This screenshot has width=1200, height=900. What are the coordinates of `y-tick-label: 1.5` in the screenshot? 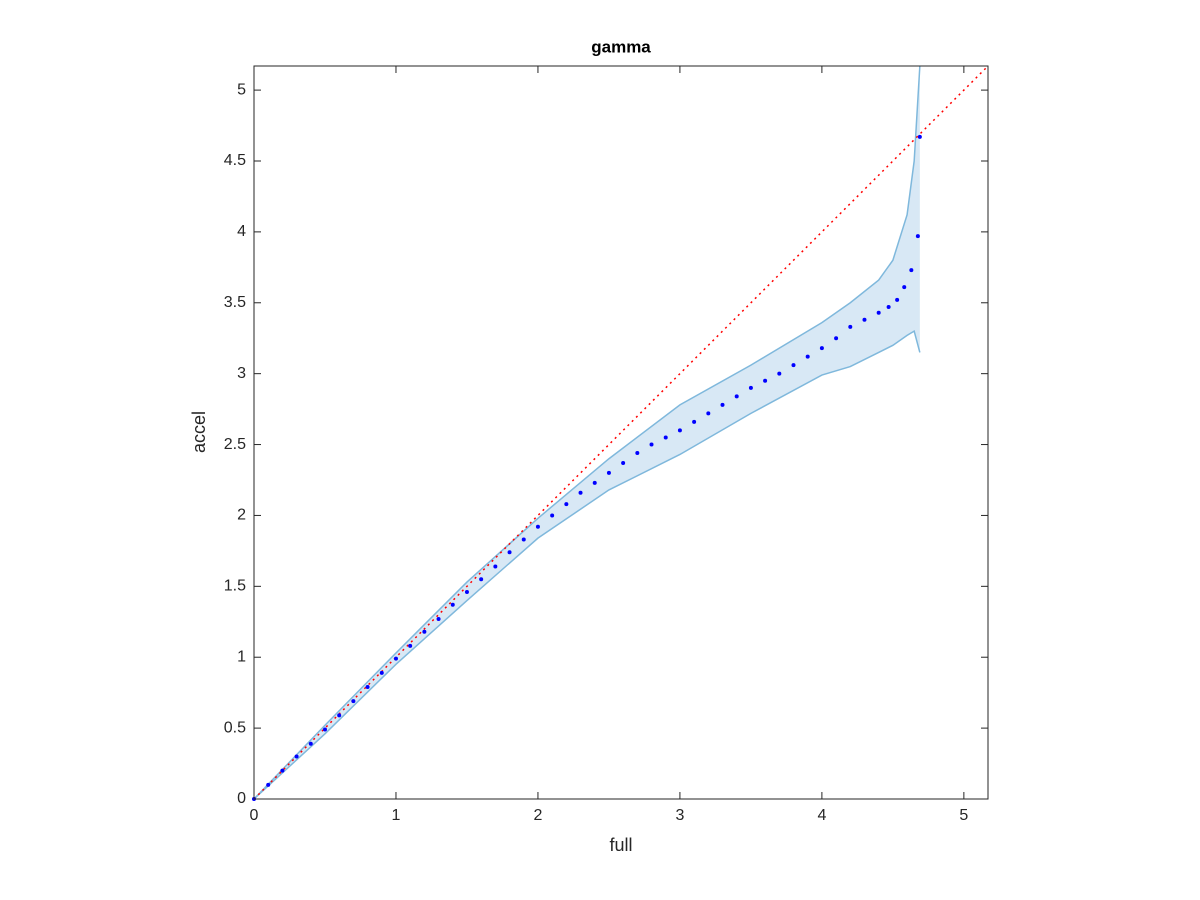 It's located at (235, 586).